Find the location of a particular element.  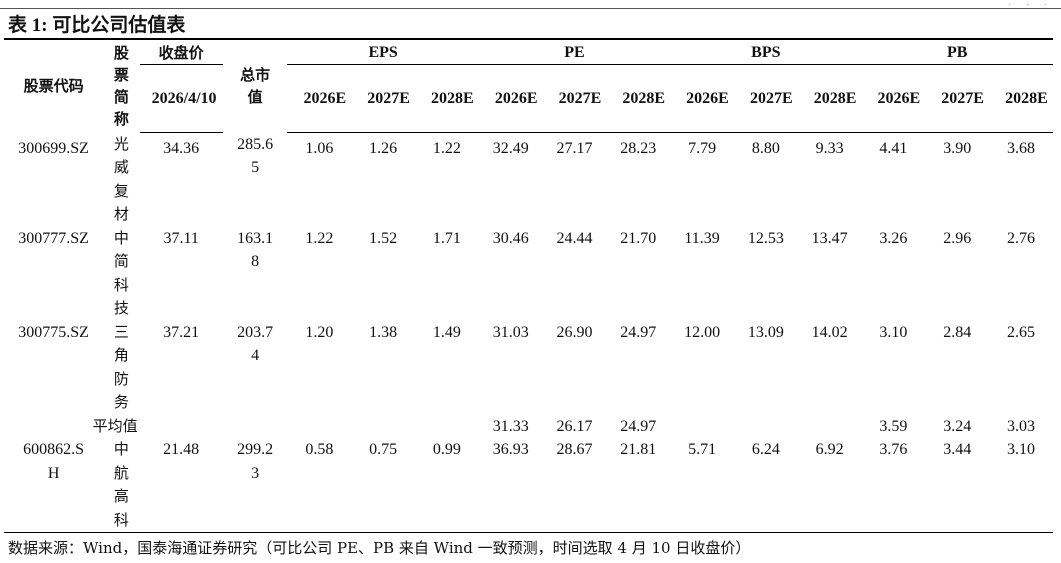

pb-value: 3.90 is located at coordinates (957, 148).